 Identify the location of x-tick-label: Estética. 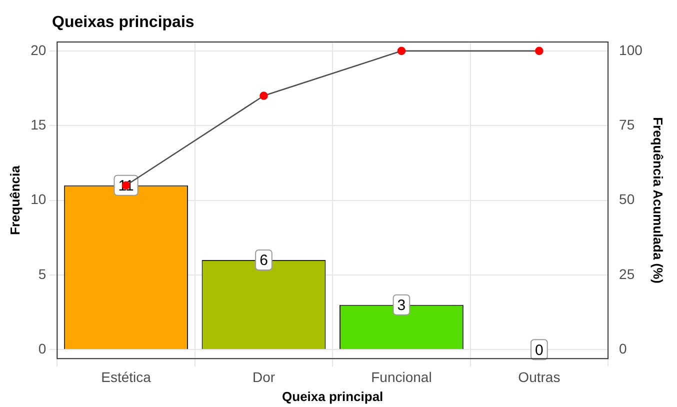
(126, 376).